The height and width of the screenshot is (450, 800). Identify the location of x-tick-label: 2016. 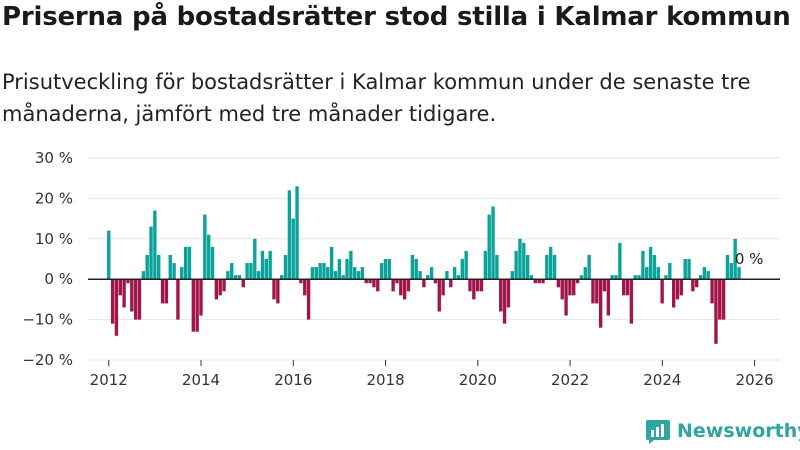
(293, 380).